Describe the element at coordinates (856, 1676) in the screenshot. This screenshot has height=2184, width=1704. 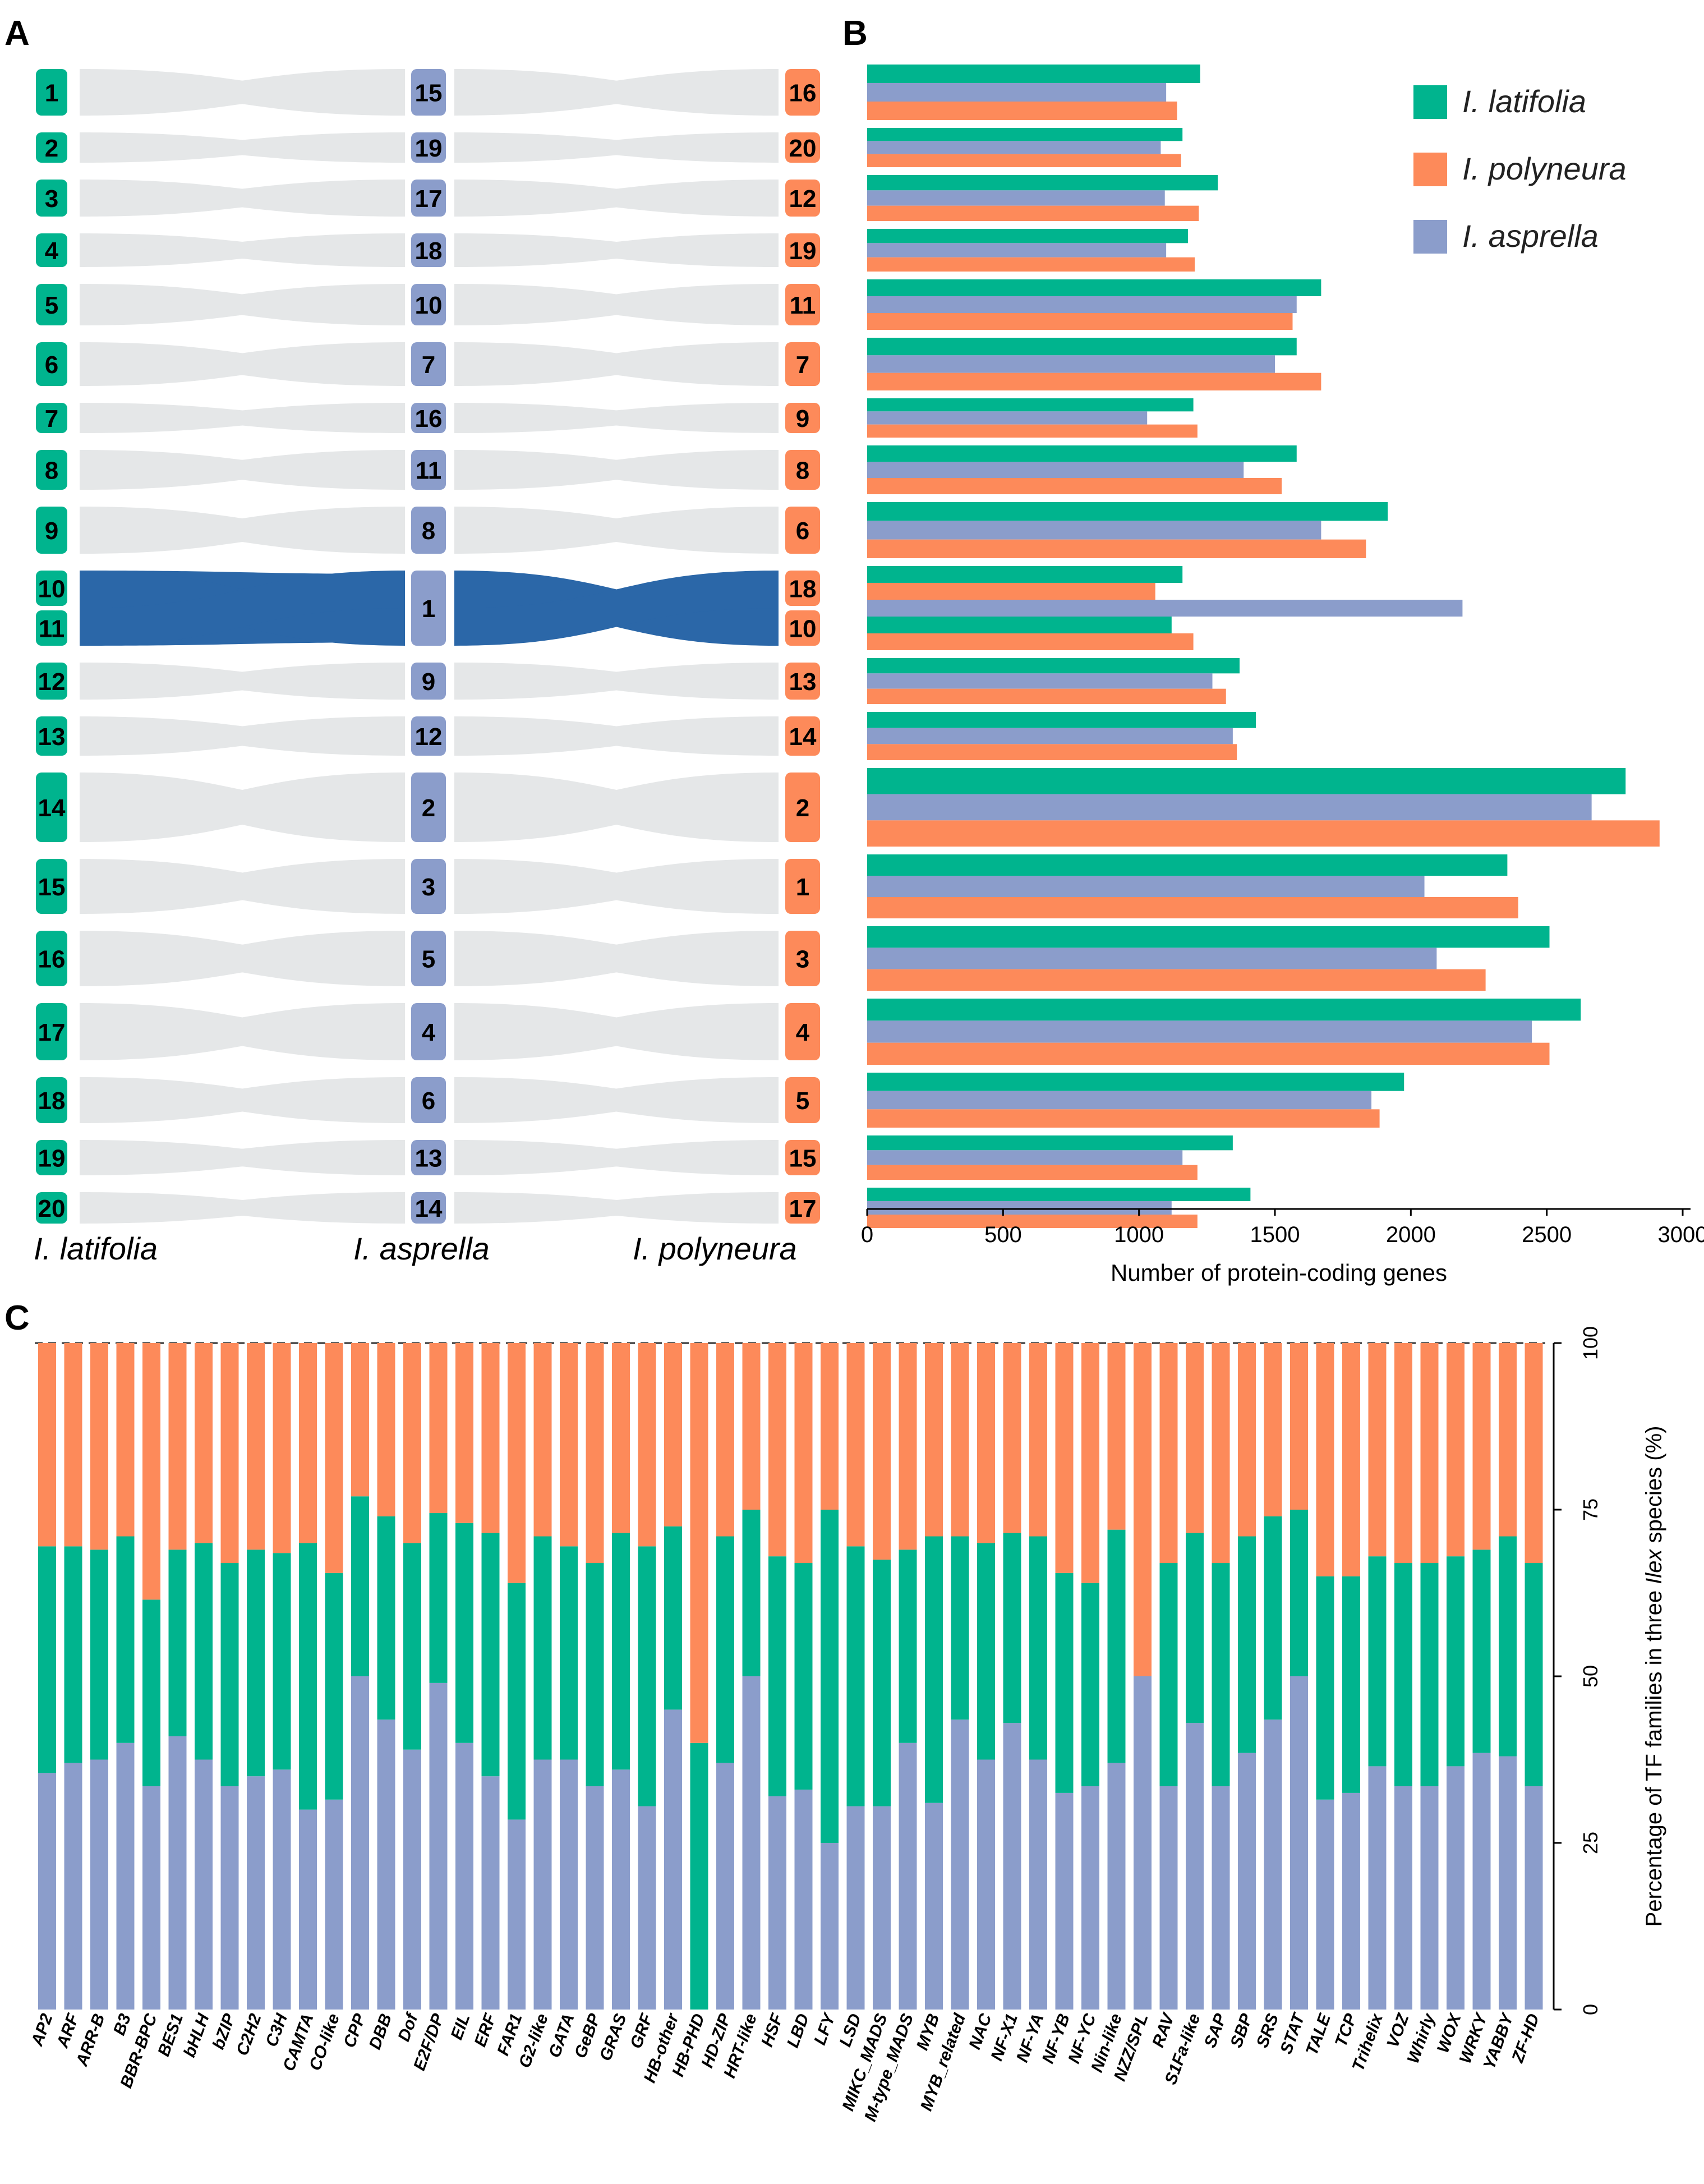
I see `bar-lsd-latifolia` at that location.